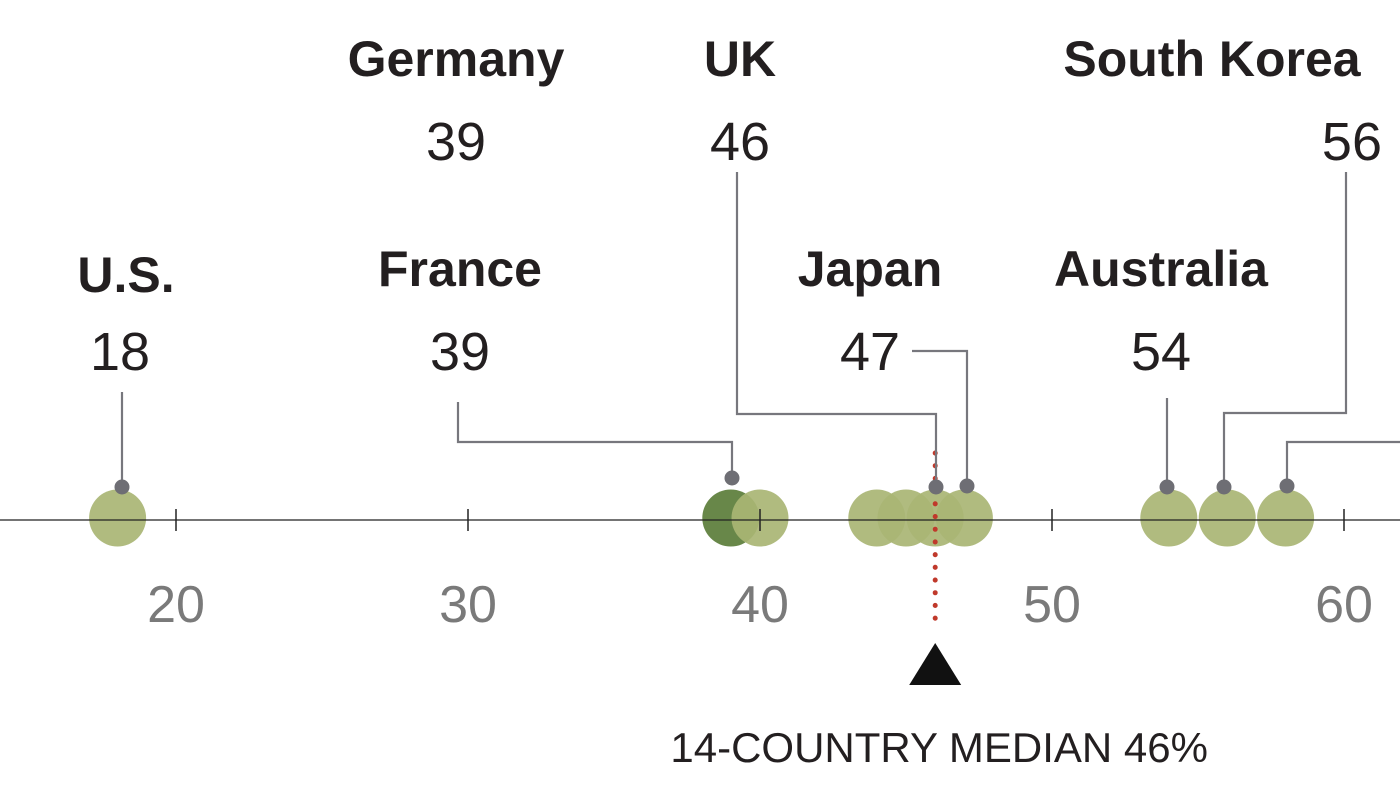  I want to click on leader-anchor-south-korea, so click(1224, 487).